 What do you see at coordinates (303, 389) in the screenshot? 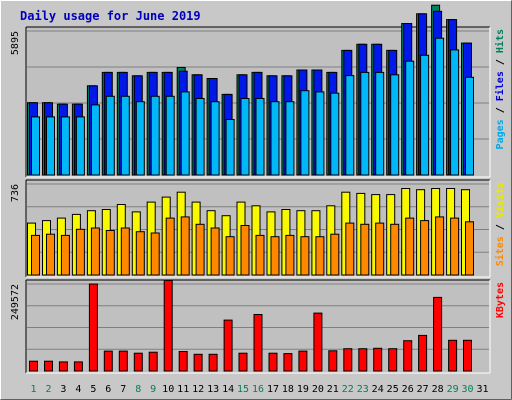
I see `x-tick-label: 19` at bounding box center [303, 389].